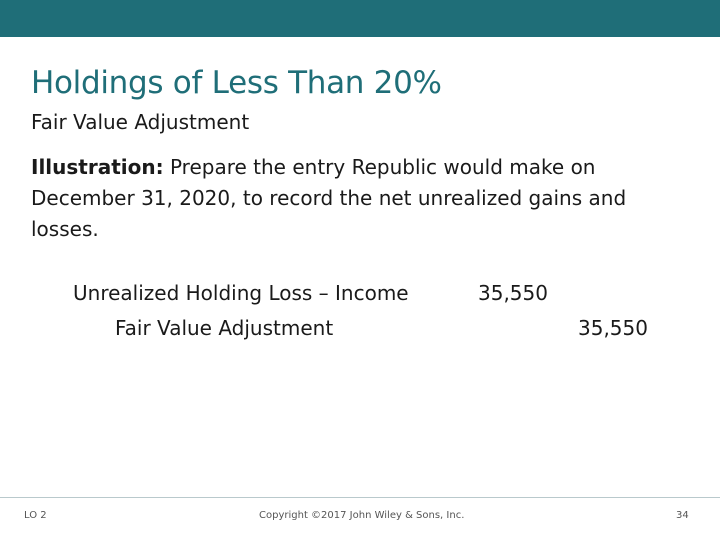 The width and height of the screenshot is (720, 540). I want to click on illustration-lead: Illustration:, so click(97, 167).